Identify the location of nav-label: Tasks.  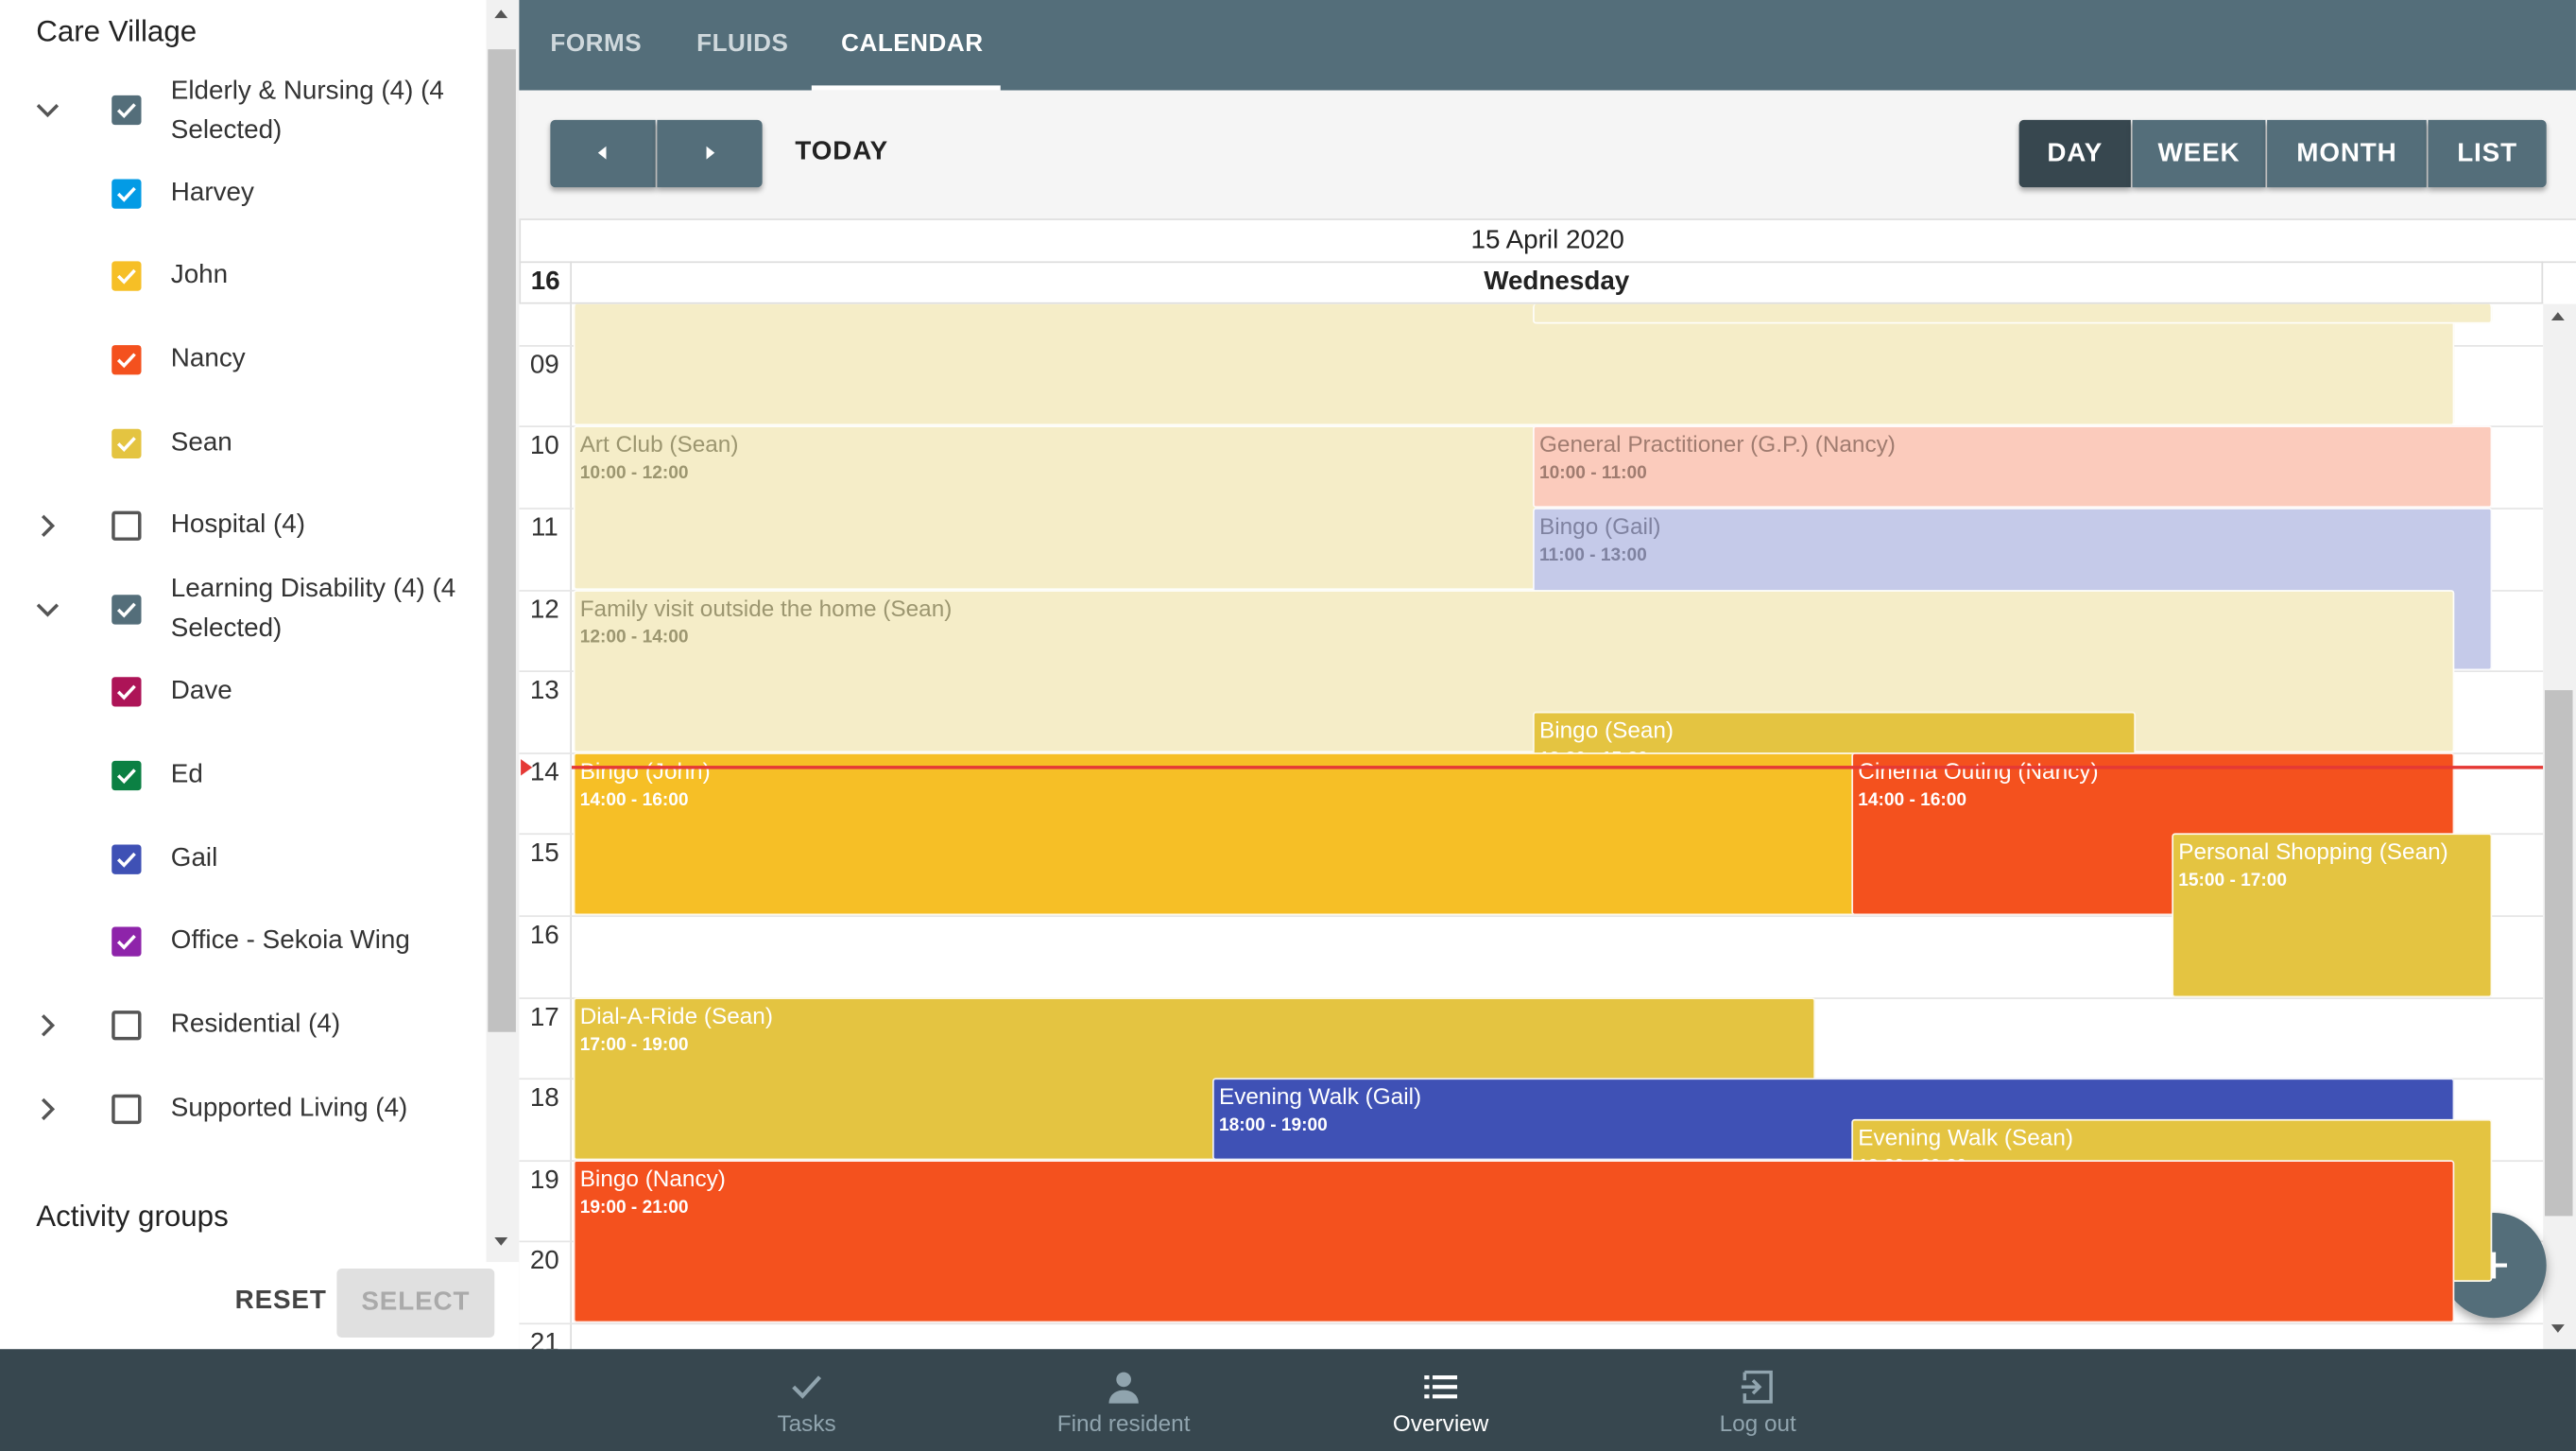
(806, 1423).